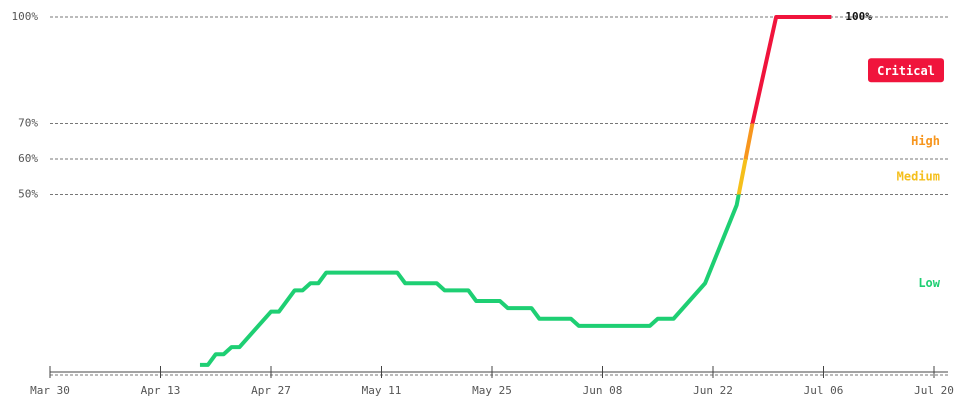  Describe the element at coordinates (934, 390) in the screenshot. I see `x-tick-label: Jul 20` at that location.